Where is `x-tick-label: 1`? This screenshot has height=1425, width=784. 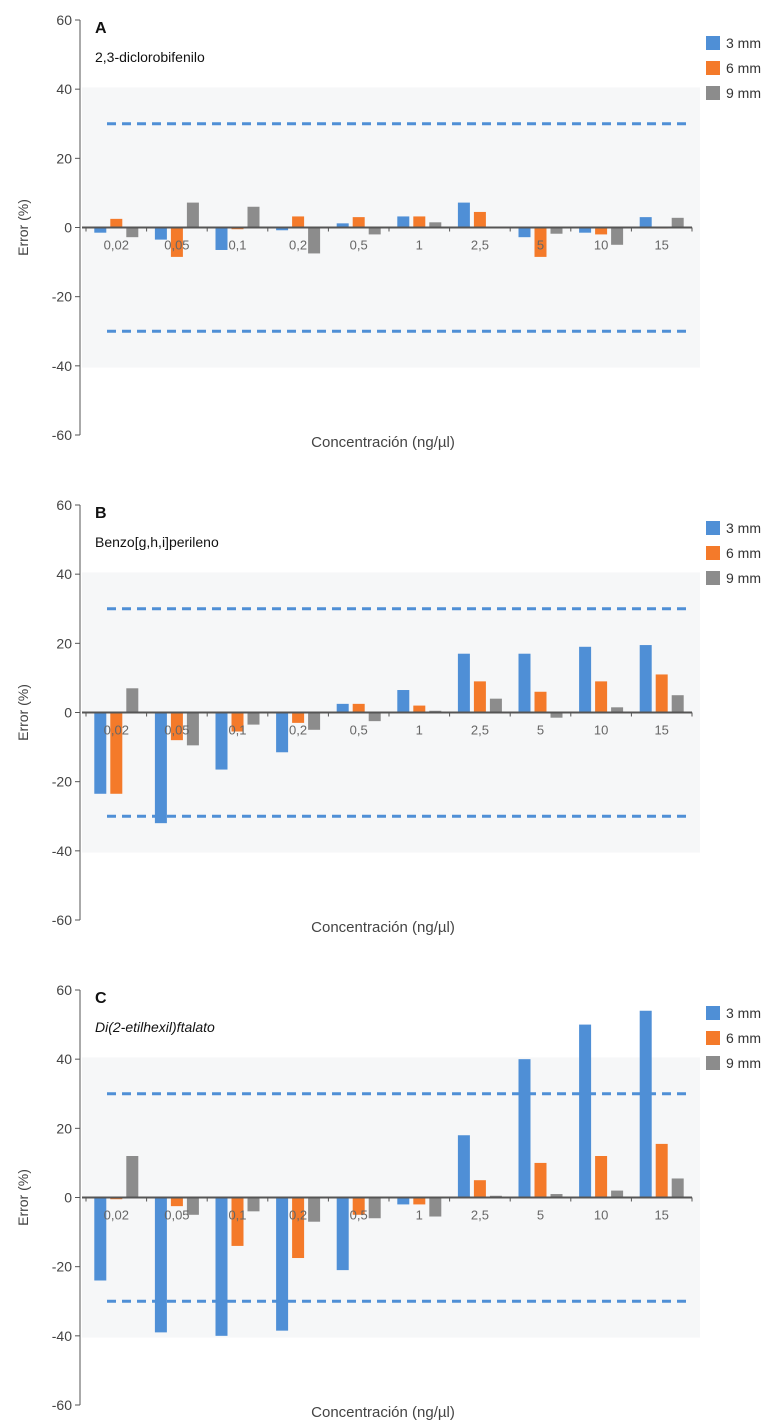
x-tick-label: 1 is located at coordinates (419, 730).